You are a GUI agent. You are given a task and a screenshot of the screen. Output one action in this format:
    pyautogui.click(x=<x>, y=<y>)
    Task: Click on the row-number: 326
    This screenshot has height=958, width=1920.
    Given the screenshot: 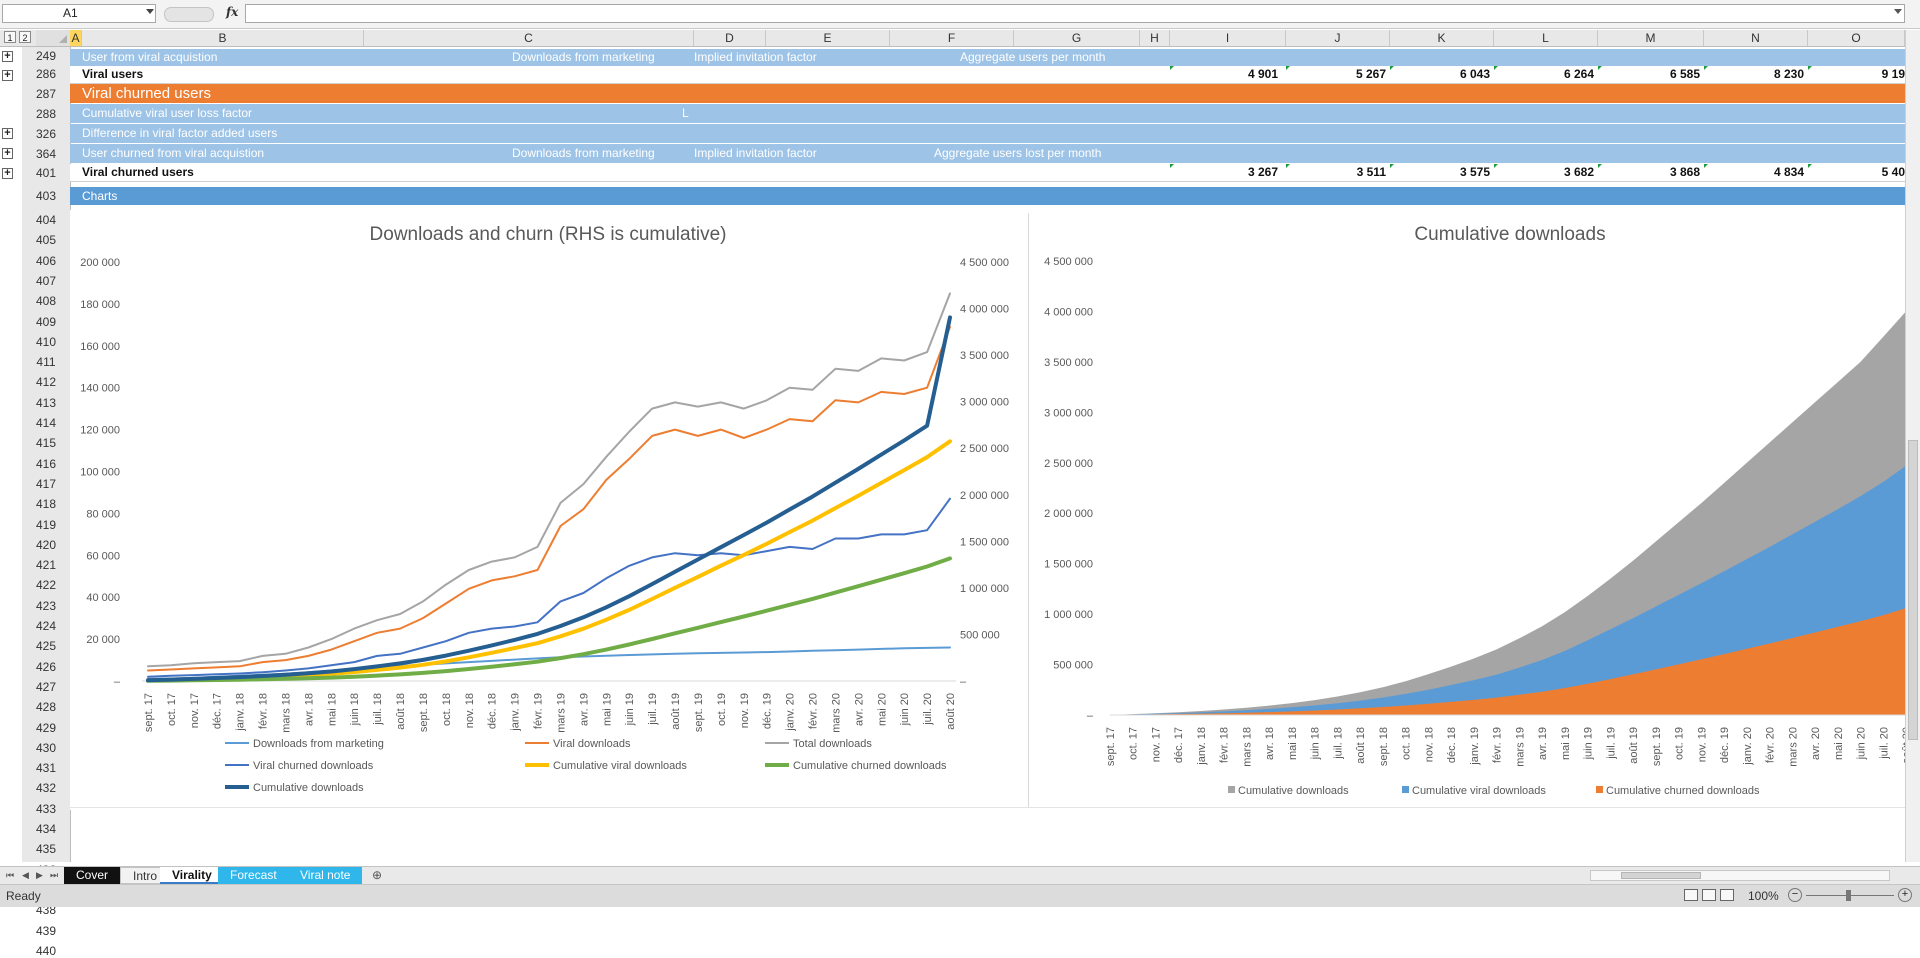 What is the action you would take?
    pyautogui.click(x=46, y=134)
    